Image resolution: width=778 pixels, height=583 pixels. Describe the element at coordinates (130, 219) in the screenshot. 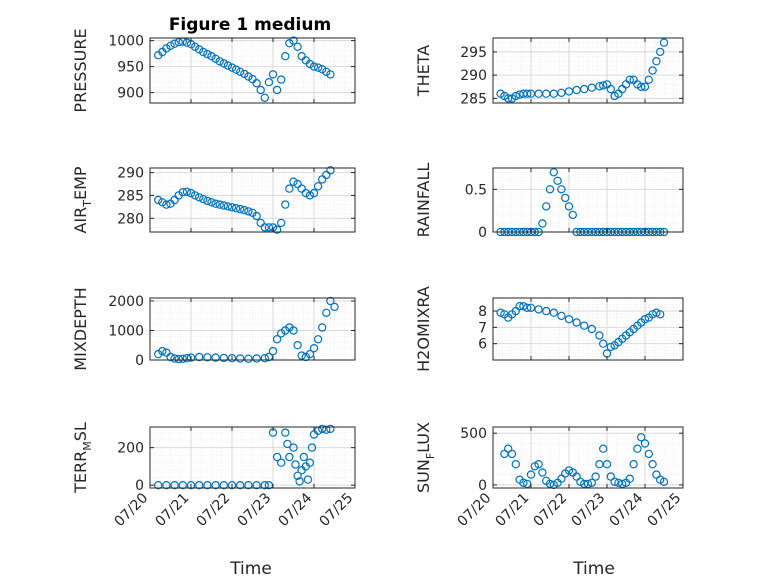

I see `y-tick-label: 280` at that location.